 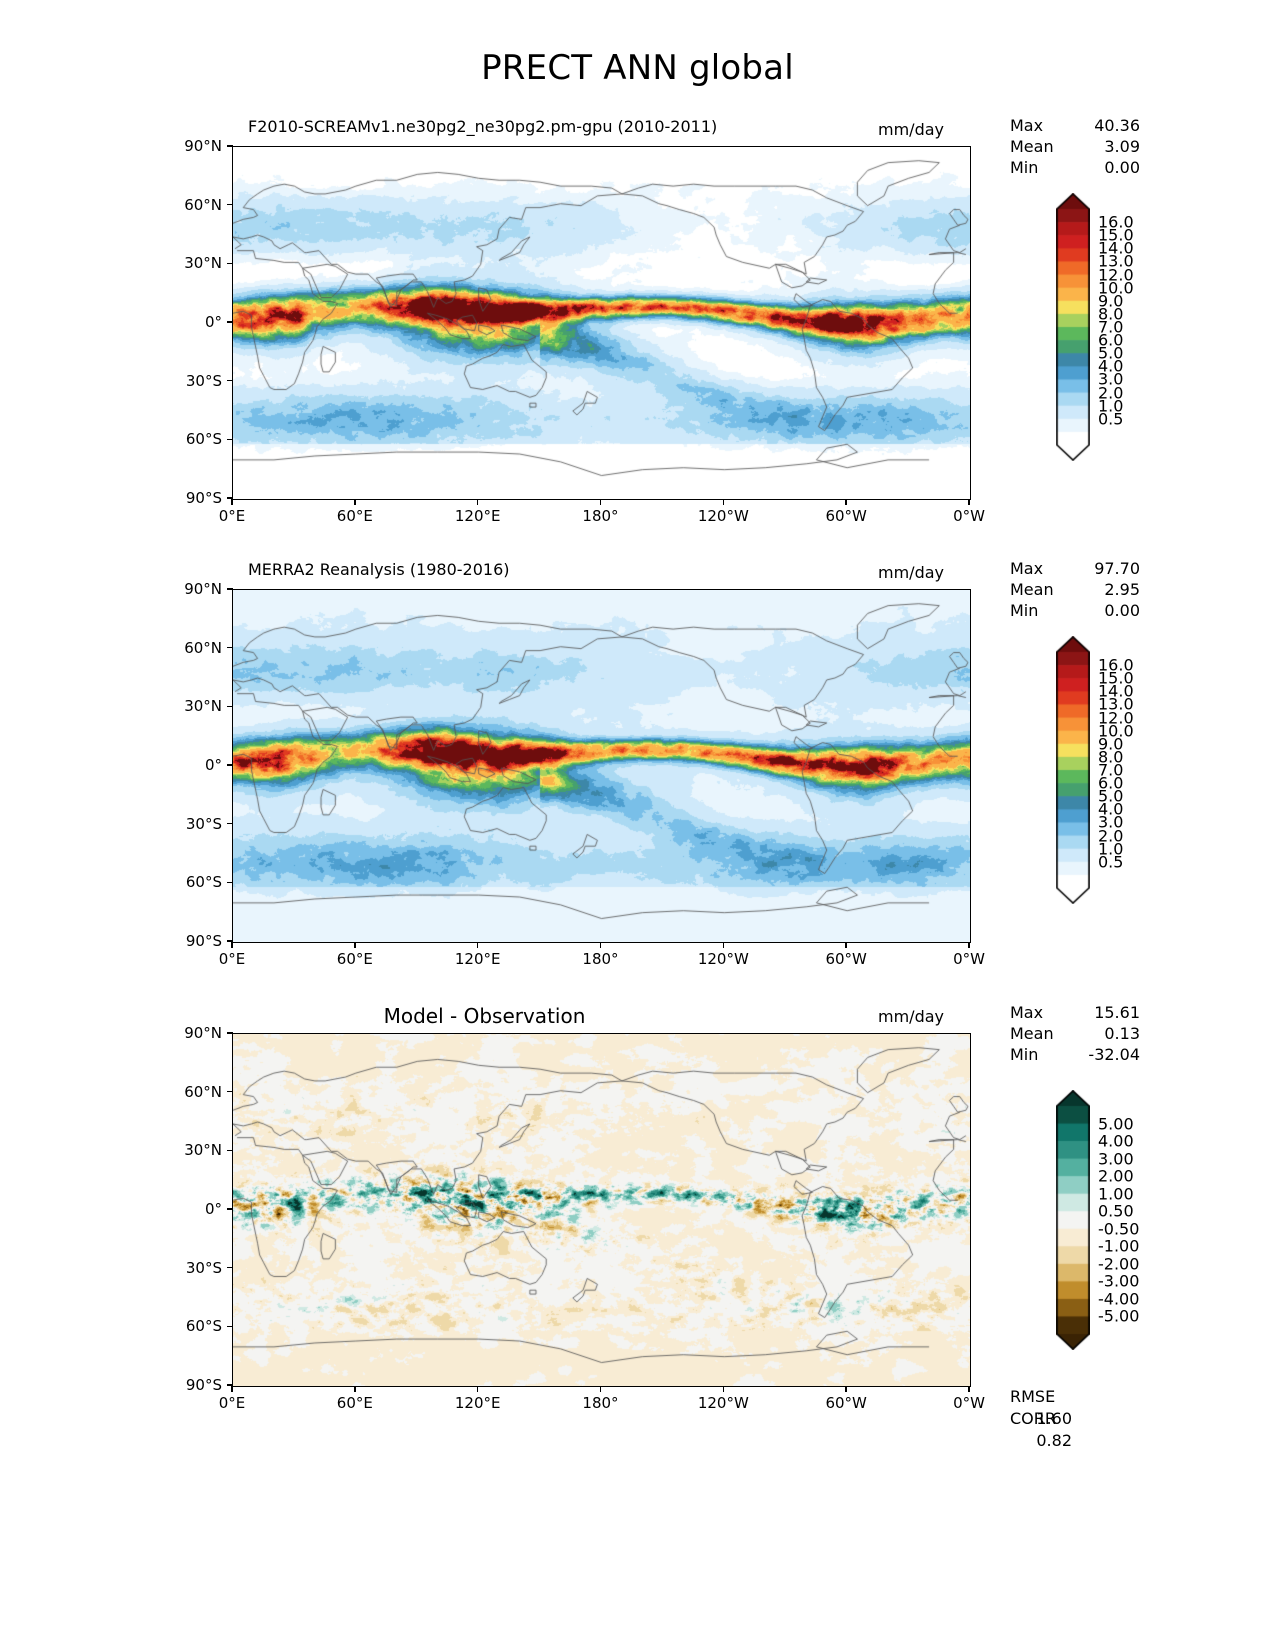 What do you see at coordinates (1054, 1440) in the screenshot?
I see `metric-value: 0.82` at bounding box center [1054, 1440].